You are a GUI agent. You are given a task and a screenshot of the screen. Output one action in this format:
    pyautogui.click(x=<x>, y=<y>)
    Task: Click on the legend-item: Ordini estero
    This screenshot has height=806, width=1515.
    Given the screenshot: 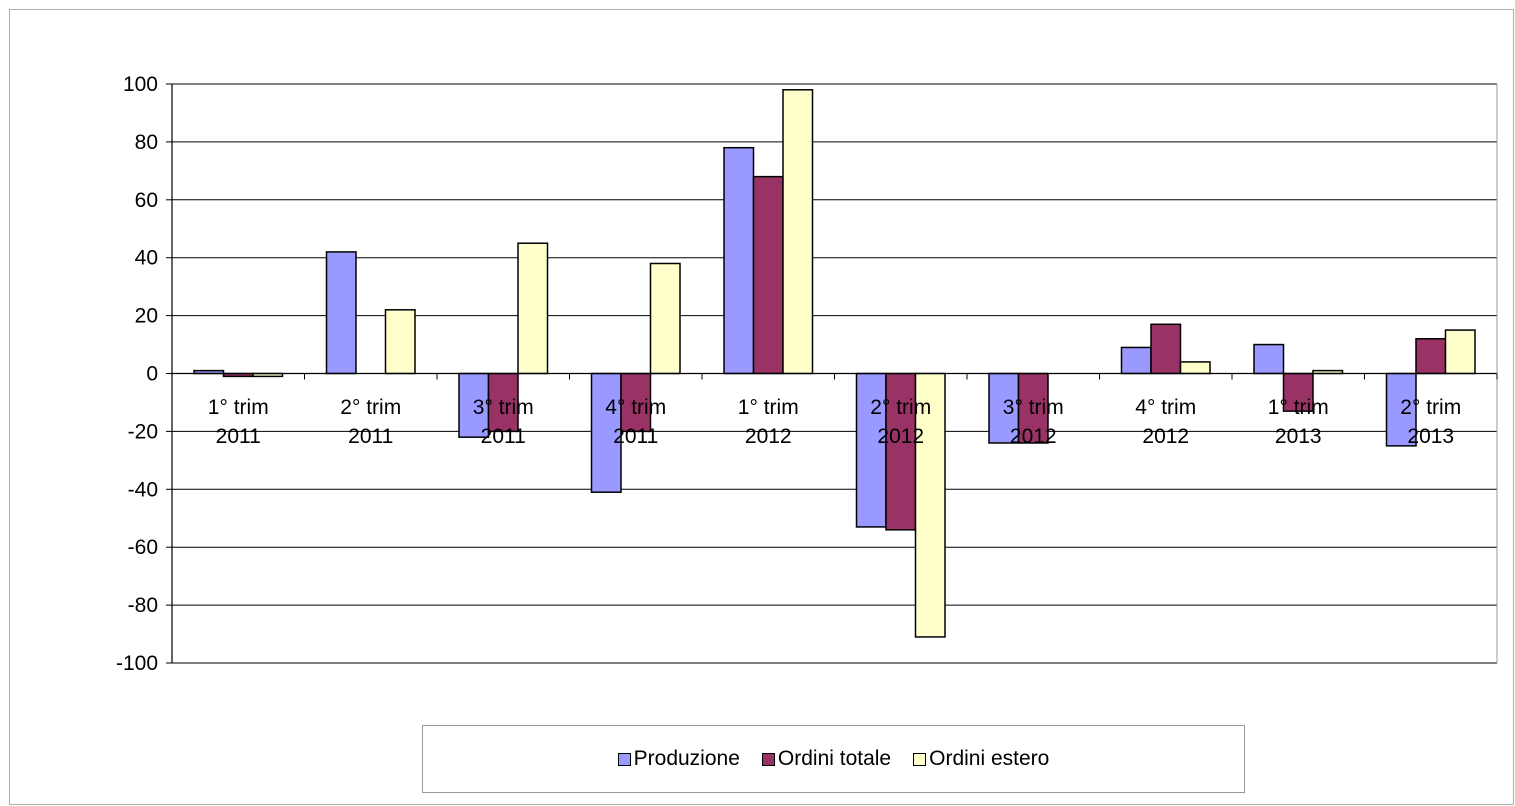 What is the action you would take?
    pyautogui.click(x=981, y=759)
    